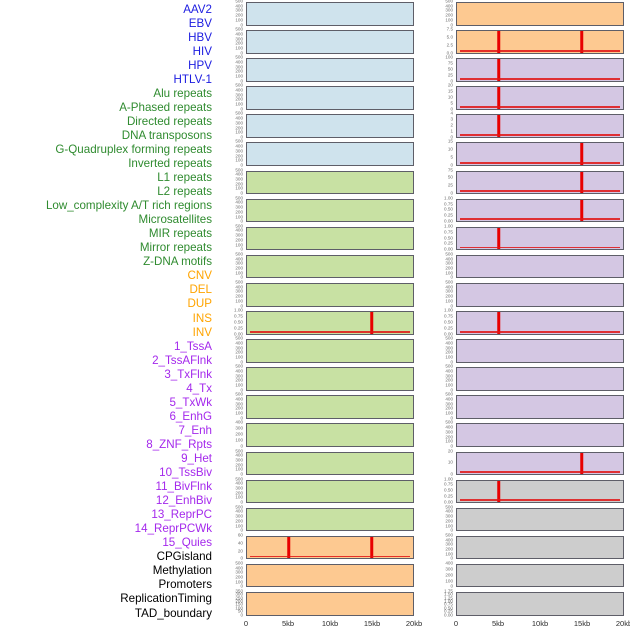 The width and height of the screenshot is (630, 630). Describe the element at coordinates (185, 473) in the screenshot. I see `feature-label-10-tssbiv: 10_TssBiv` at that location.